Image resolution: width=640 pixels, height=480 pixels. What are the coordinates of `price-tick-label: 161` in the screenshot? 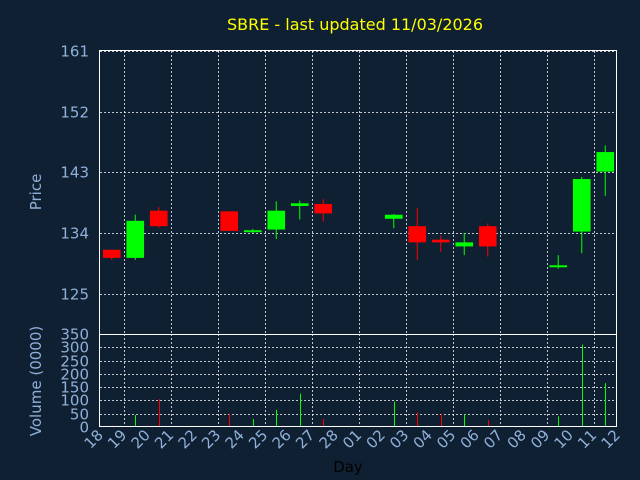 It's located at (74, 52).